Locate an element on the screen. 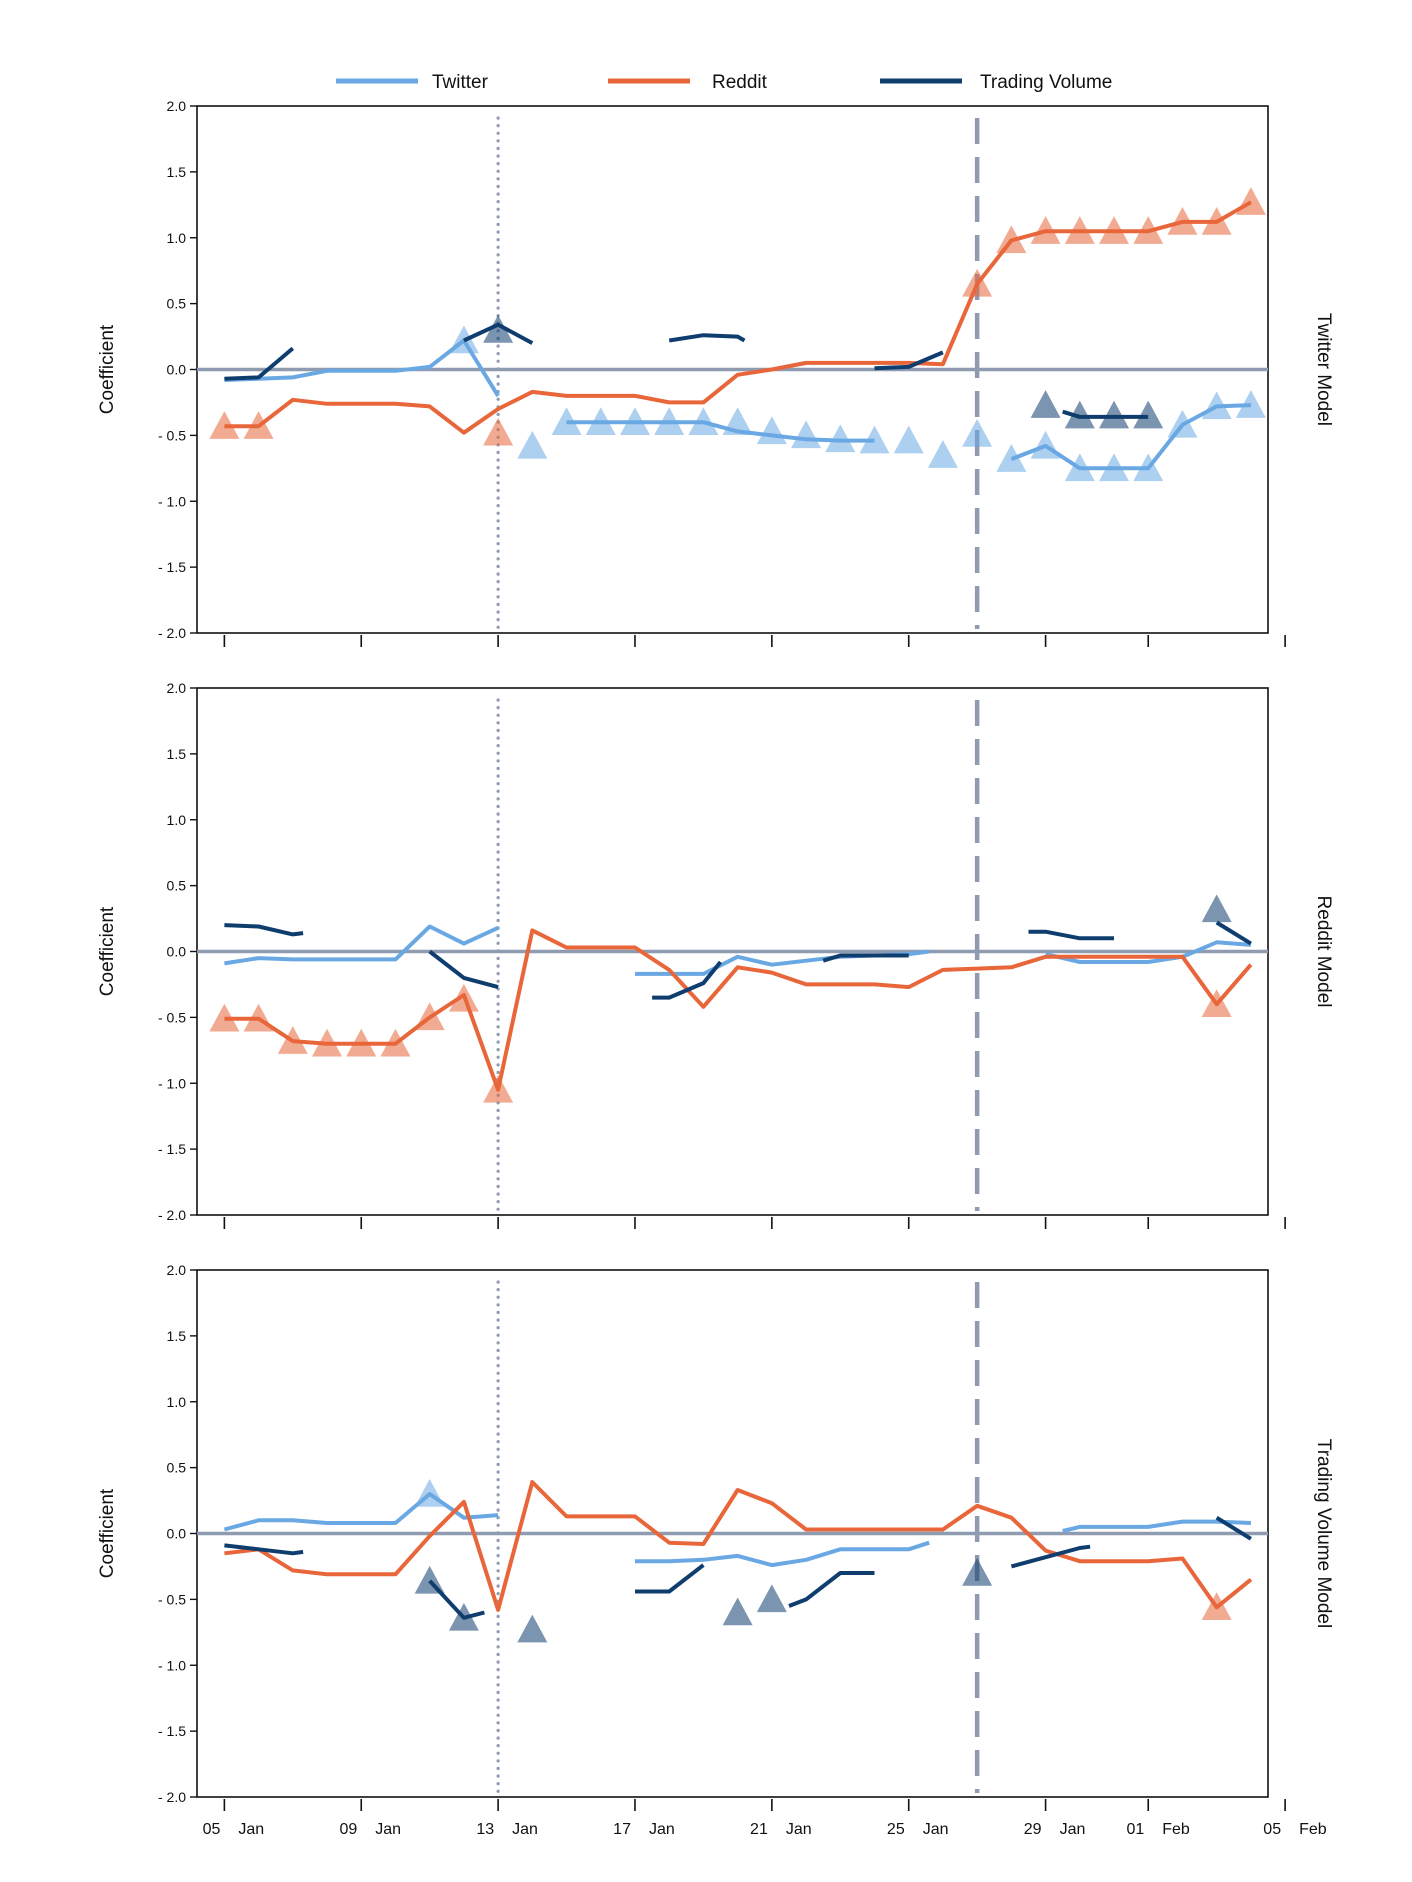  x-tick-day: 05 is located at coordinates (212, 1829).